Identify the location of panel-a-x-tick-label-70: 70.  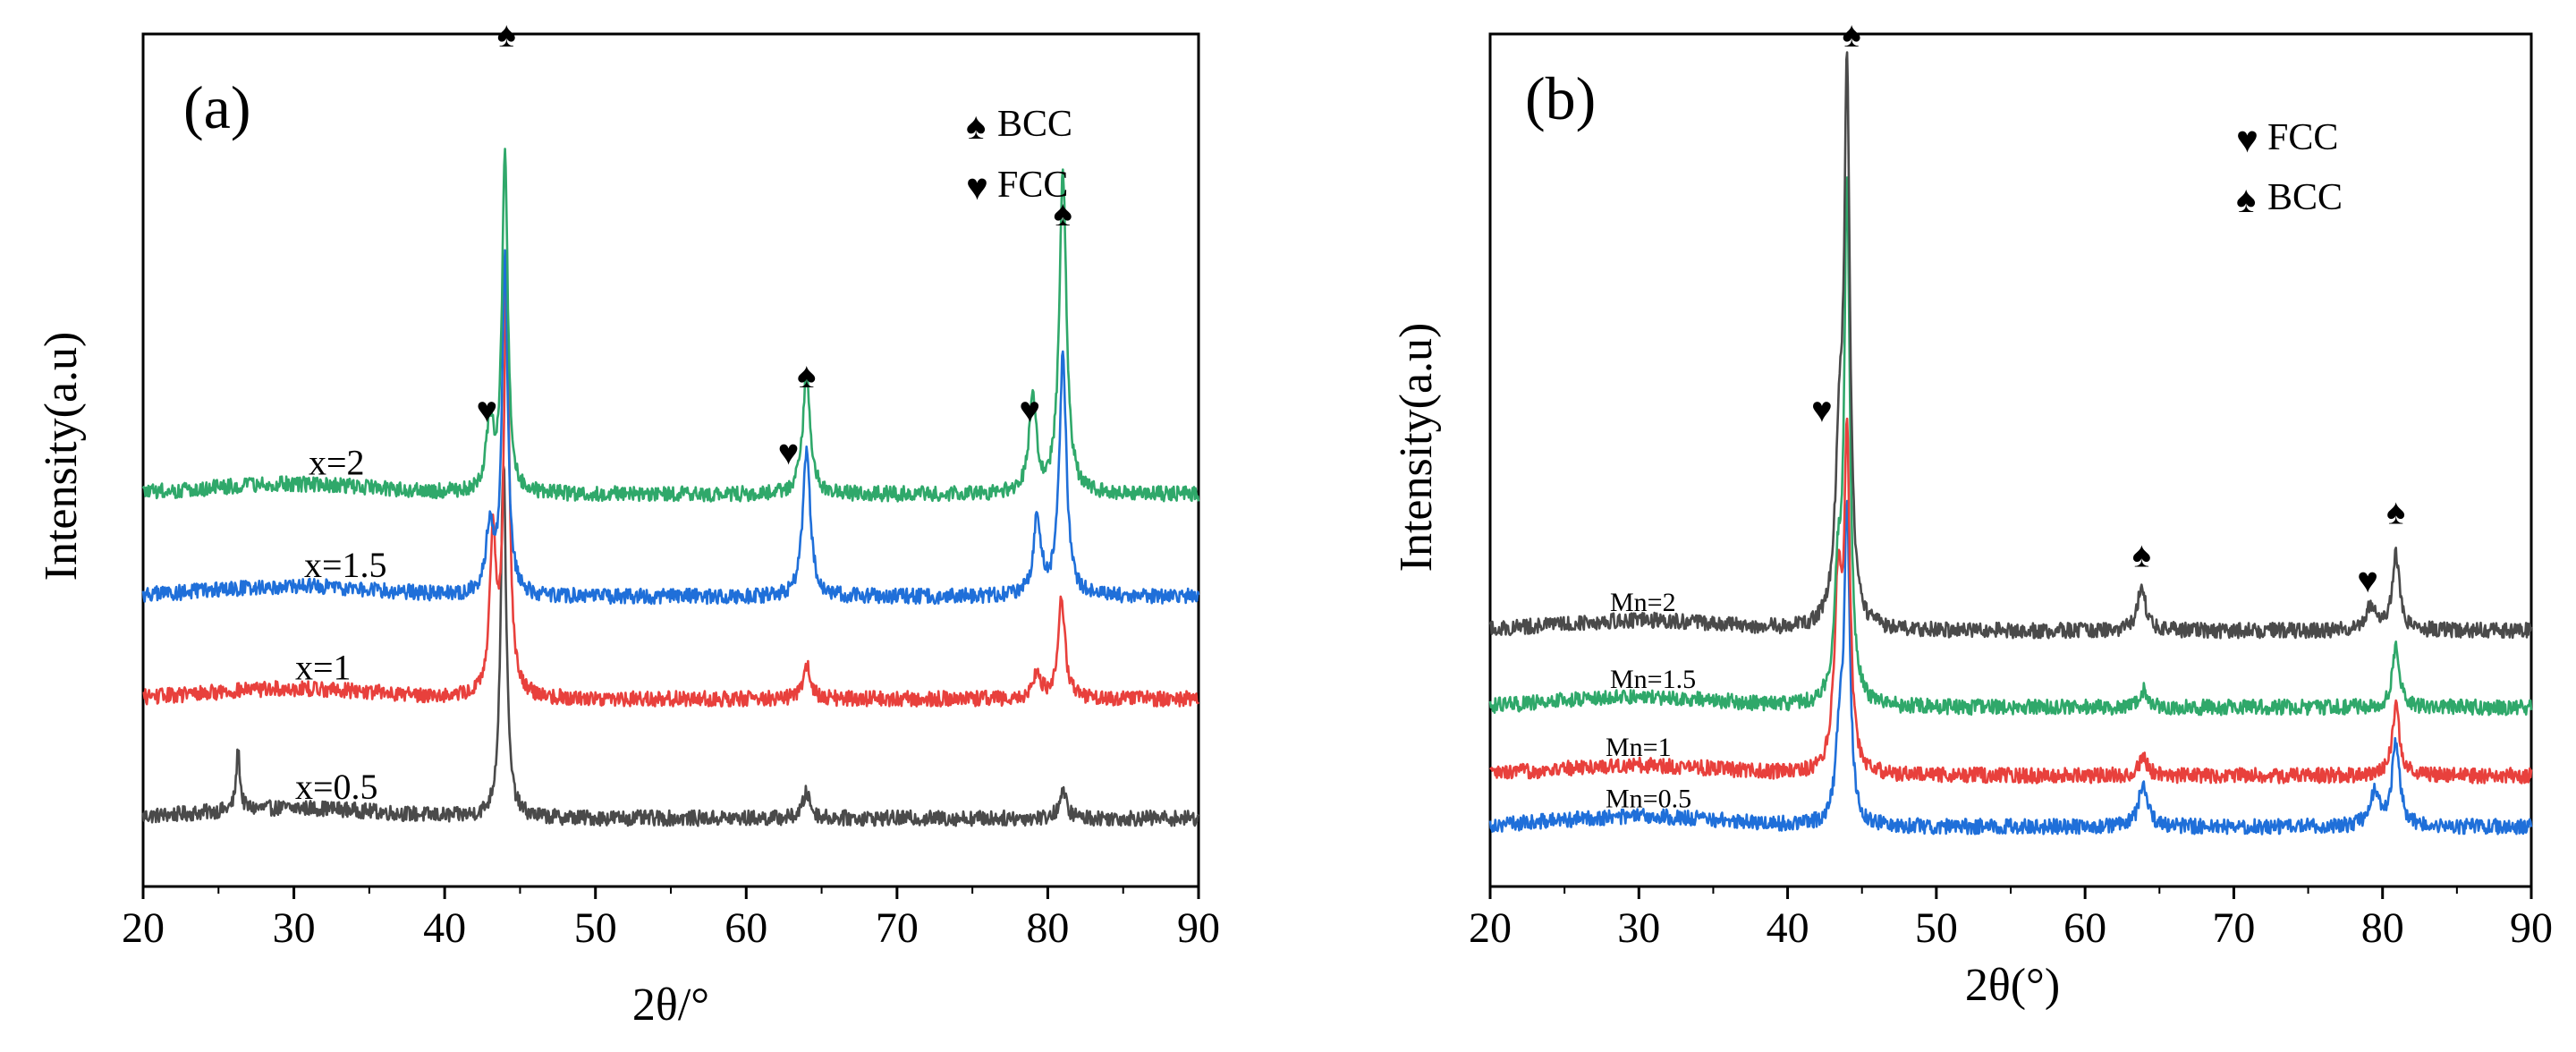
(897, 928).